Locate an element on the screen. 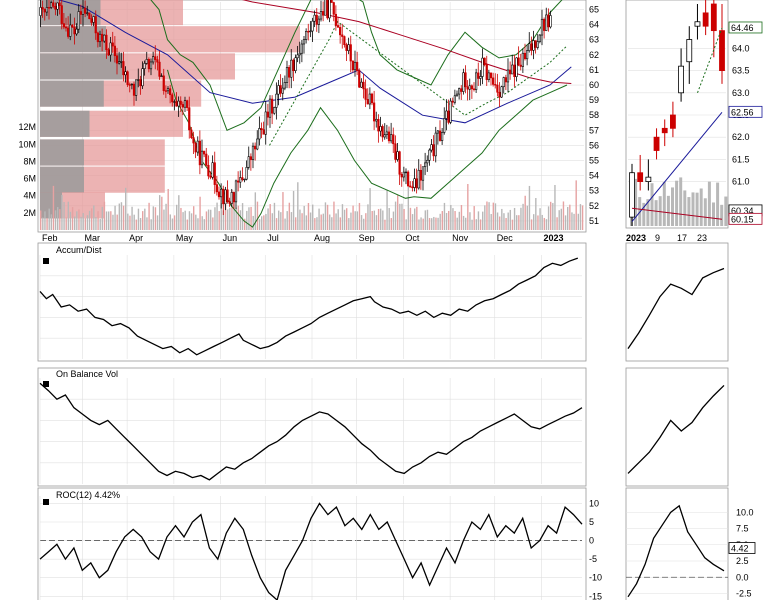 The image size is (770, 600). month-axis-ticks: Feb Mar Apr May Jun Jul Aug Sep Oct Nov Dec 2023 is located at coordinates (303, 238).